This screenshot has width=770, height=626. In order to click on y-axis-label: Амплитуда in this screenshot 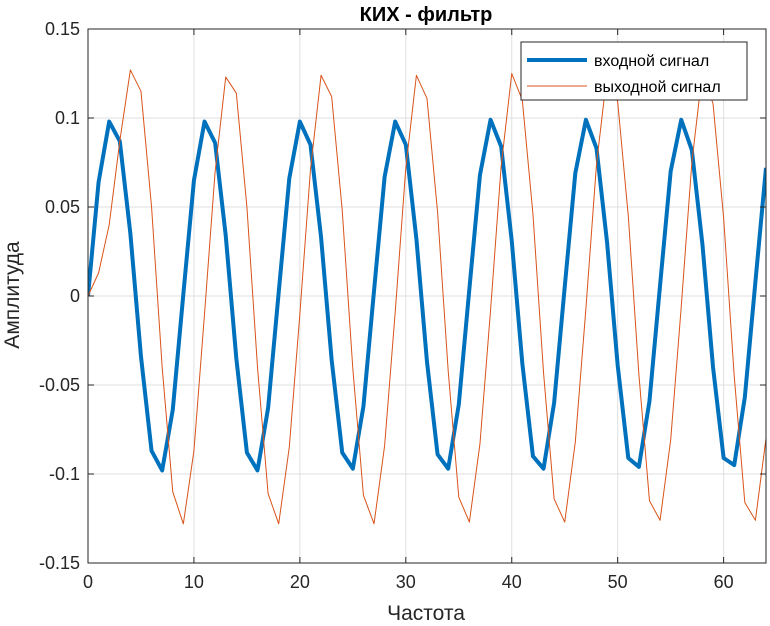, I will do `click(12, 295)`.